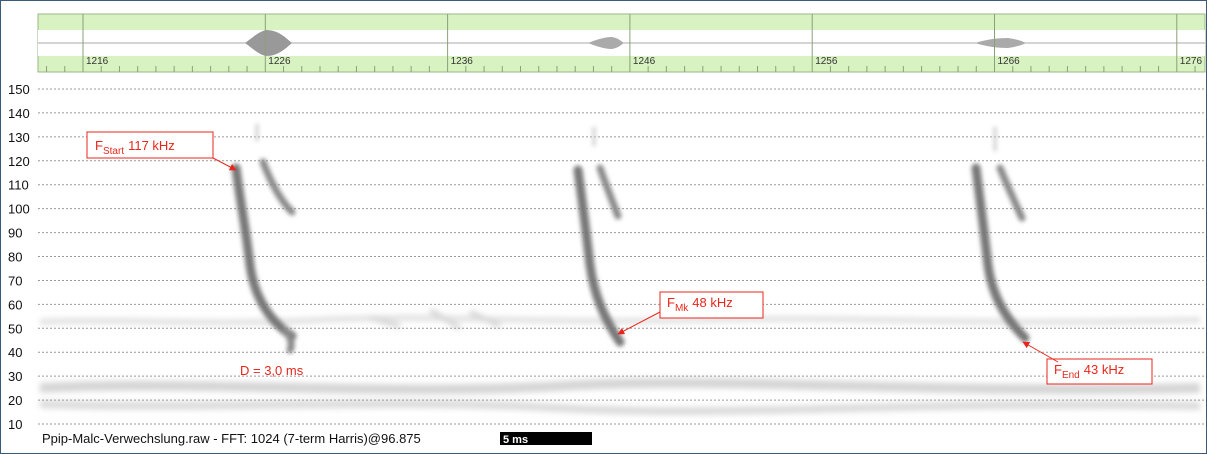 The height and width of the screenshot is (454, 1207). I want to click on timeline: 1216 1226 1236 1246 1256 1266 1276, so click(621, 43).